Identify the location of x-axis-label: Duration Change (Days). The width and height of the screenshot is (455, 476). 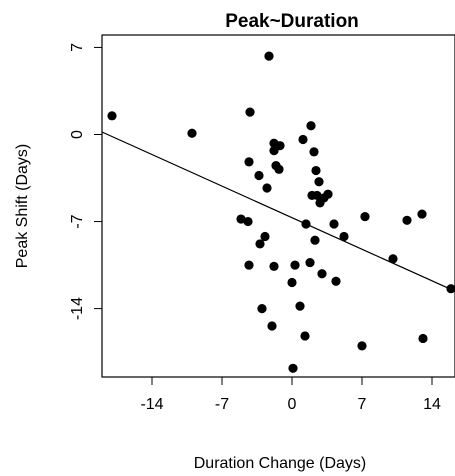
(280, 463).